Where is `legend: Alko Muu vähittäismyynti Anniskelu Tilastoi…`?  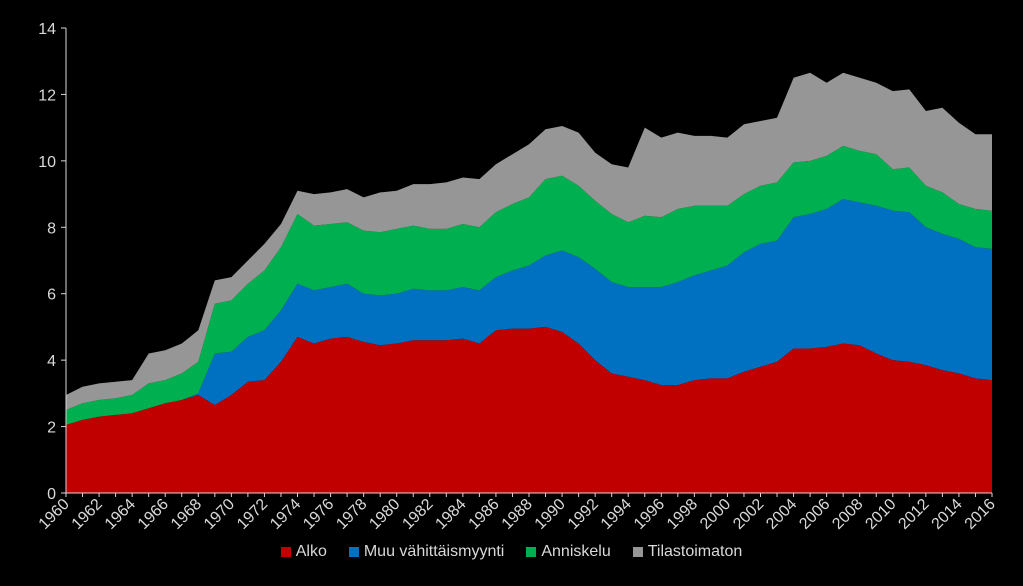
legend: Alko Muu vähittäismyynti Anniskelu Tilastoi… is located at coordinates (511, 552).